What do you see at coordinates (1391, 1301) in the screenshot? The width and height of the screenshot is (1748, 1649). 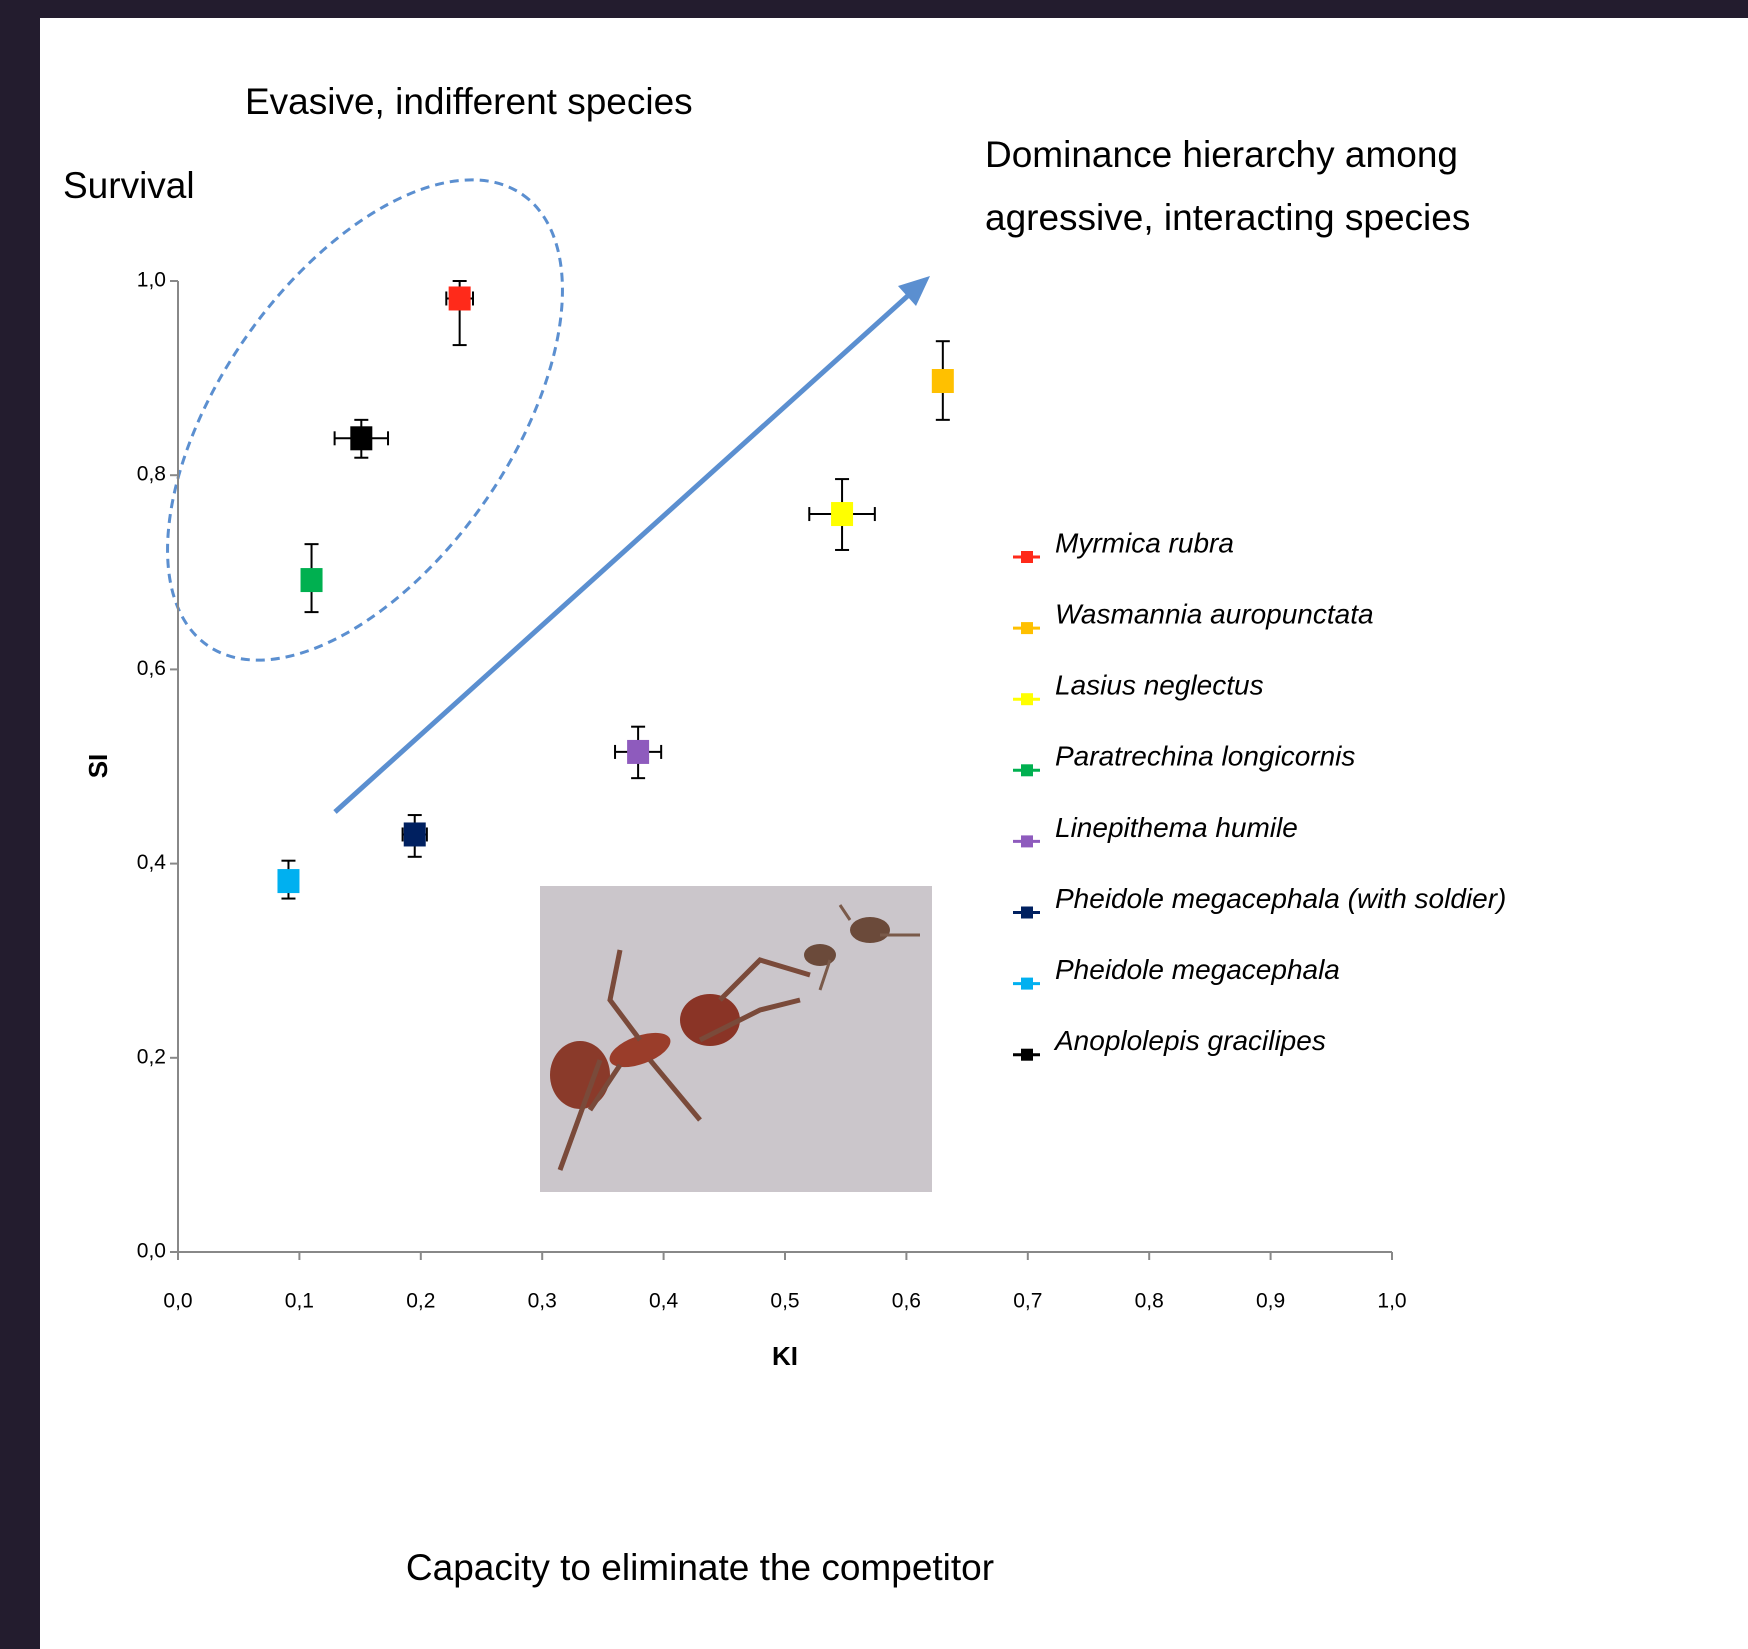 I see `x-tick-label: 1,0` at bounding box center [1391, 1301].